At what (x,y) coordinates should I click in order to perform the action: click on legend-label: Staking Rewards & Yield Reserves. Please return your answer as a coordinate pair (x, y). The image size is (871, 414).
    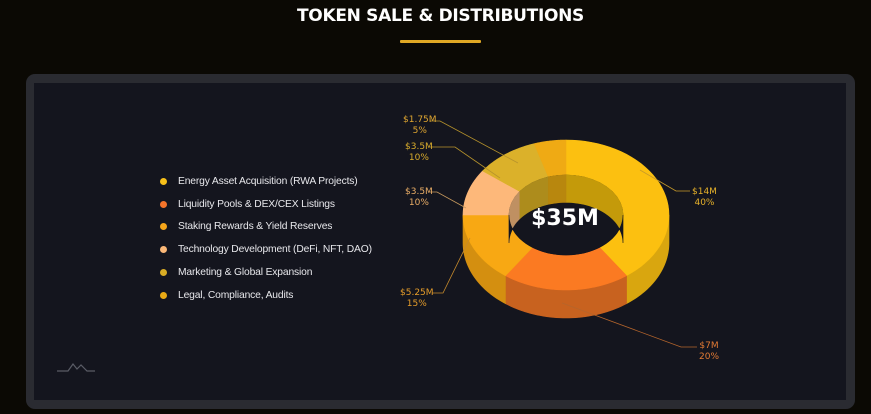
    Looking at the image, I should click on (255, 227).